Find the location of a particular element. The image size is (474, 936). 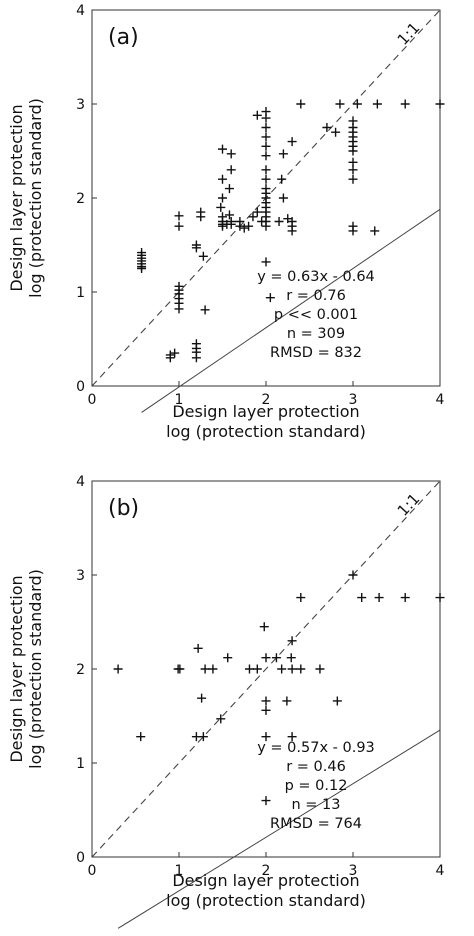

panel-b-ylabel-line2: log (protection standard) is located at coordinates (35, 669).